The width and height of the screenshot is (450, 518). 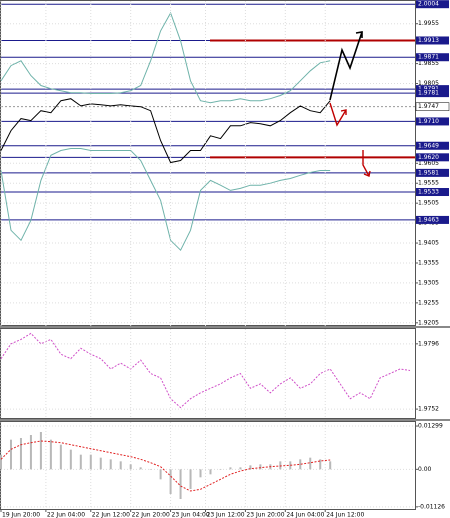 I want to click on y-tick-label: 1.9796, so click(x=428, y=343).